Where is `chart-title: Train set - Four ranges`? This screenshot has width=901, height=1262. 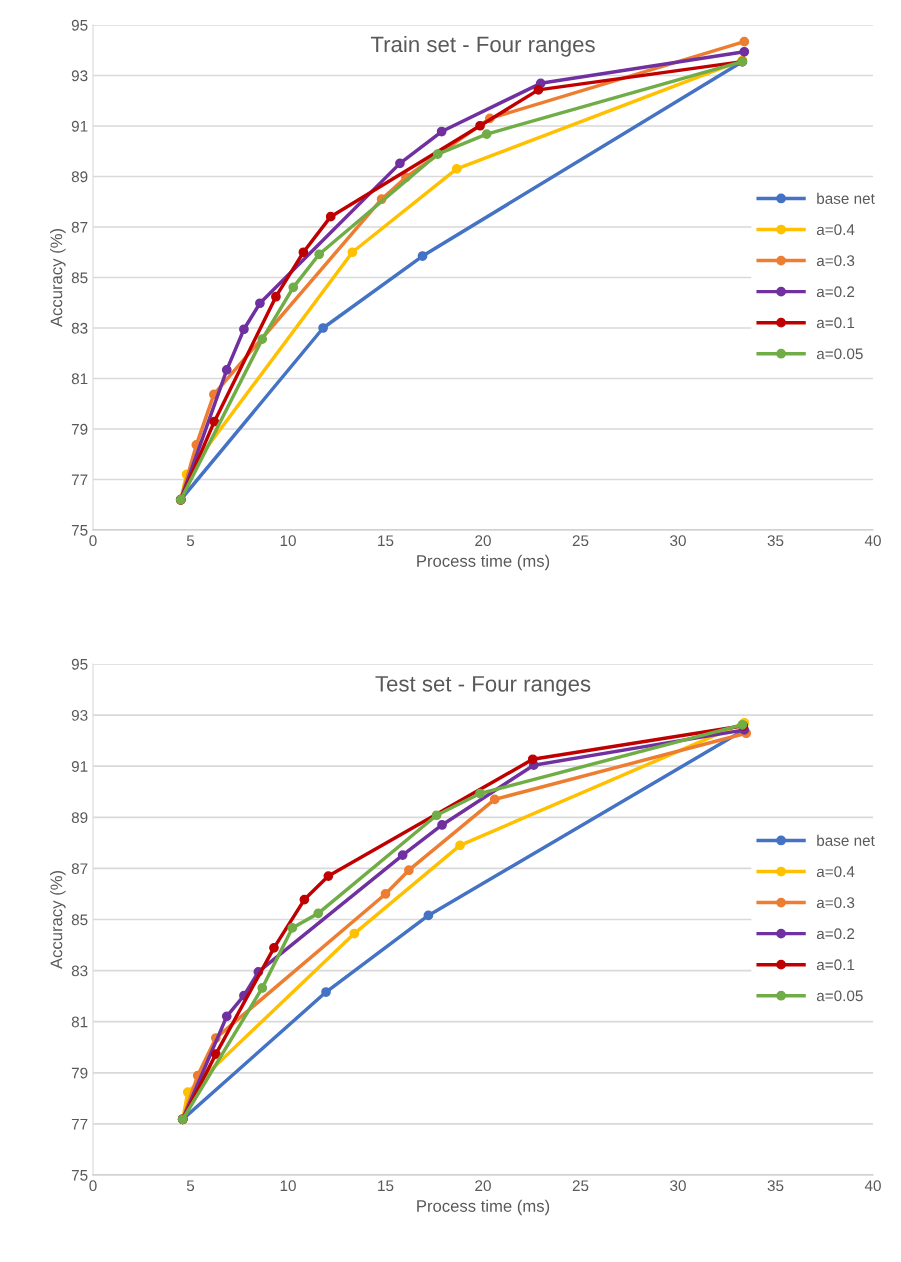 chart-title: Train set - Four ranges is located at coordinates (482, 46).